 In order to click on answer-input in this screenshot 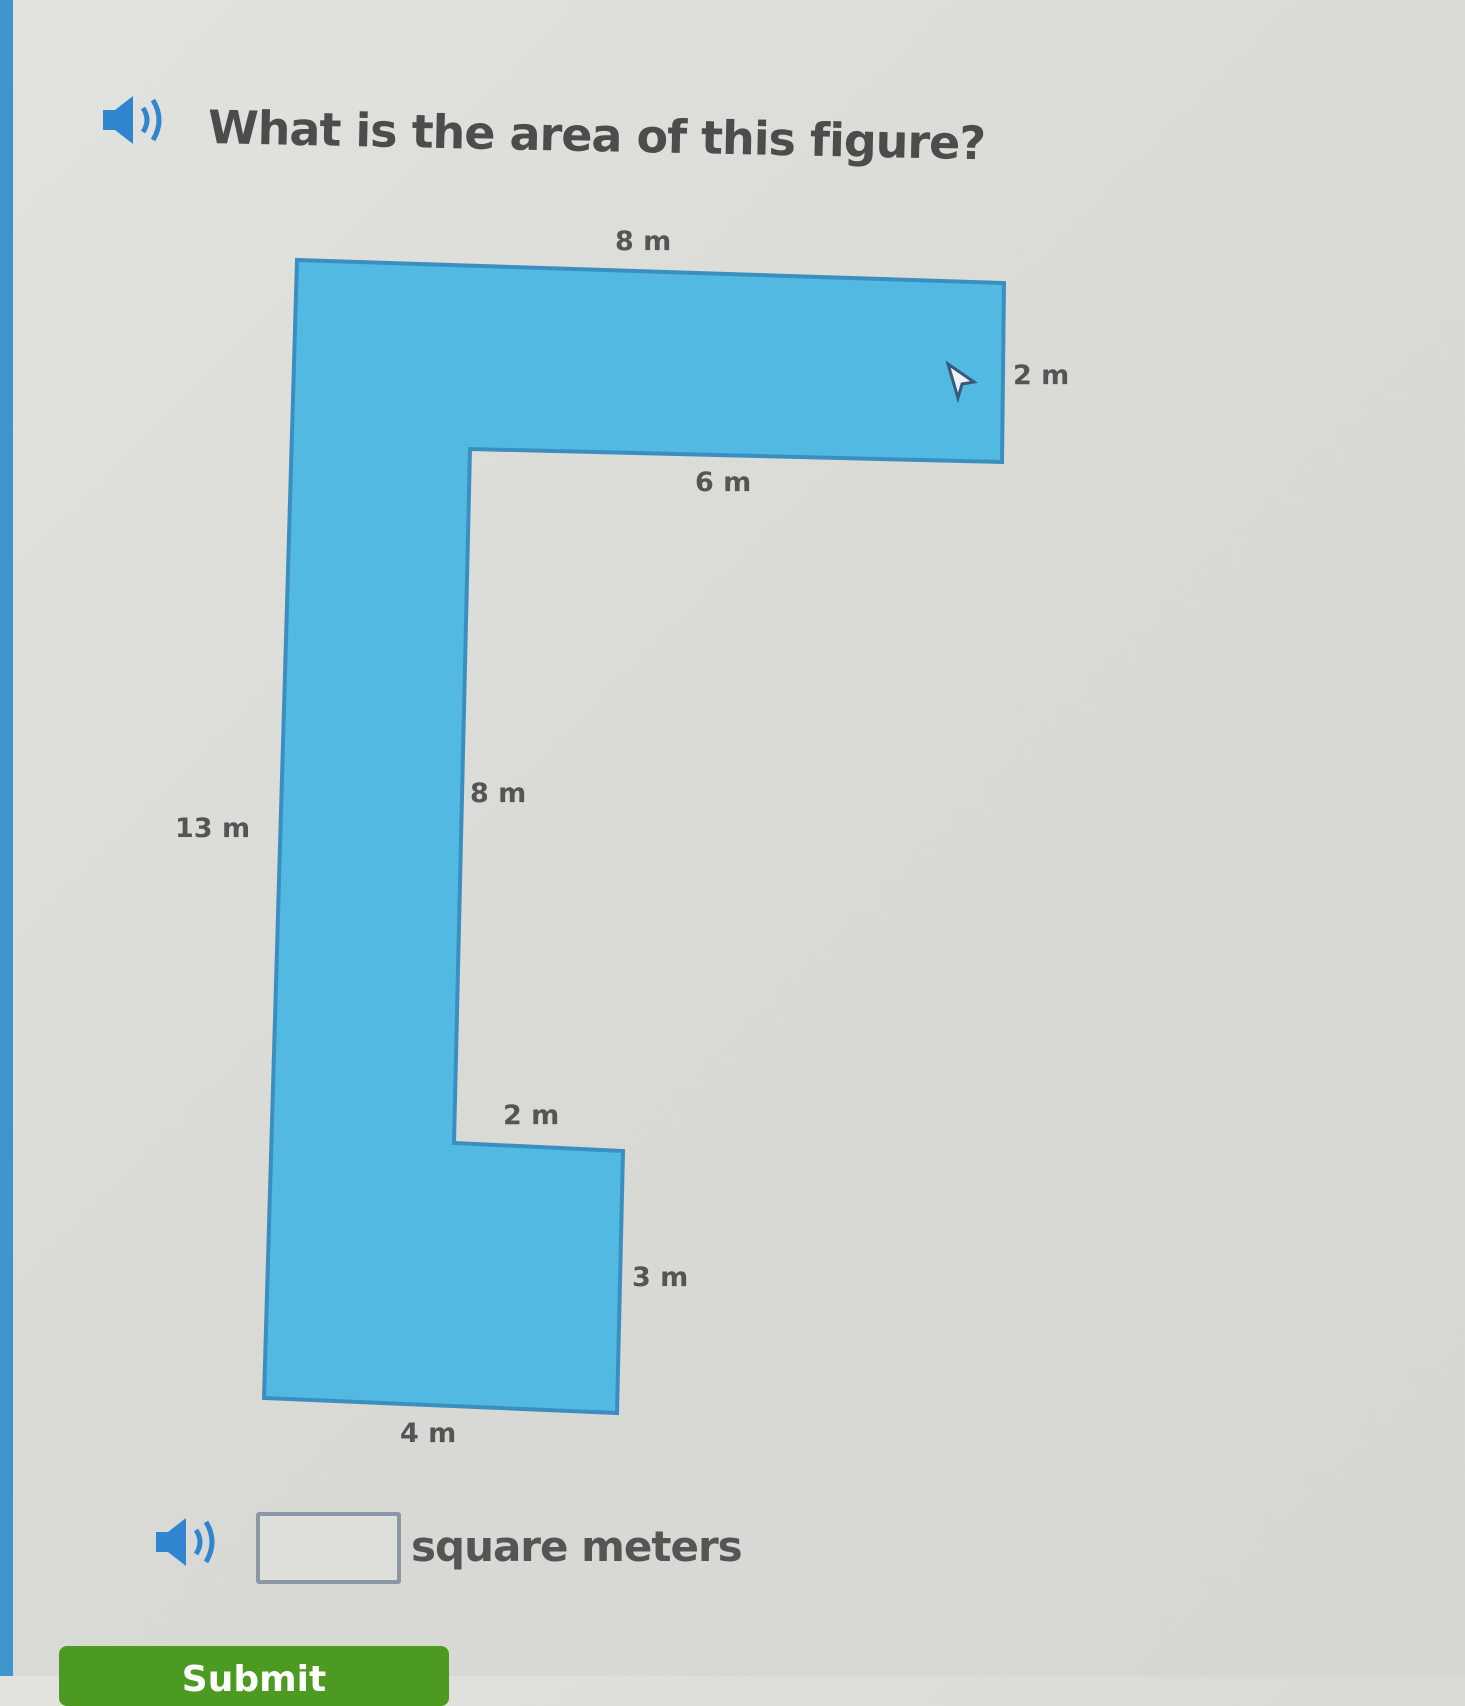, I will do `click(328, 1548)`.